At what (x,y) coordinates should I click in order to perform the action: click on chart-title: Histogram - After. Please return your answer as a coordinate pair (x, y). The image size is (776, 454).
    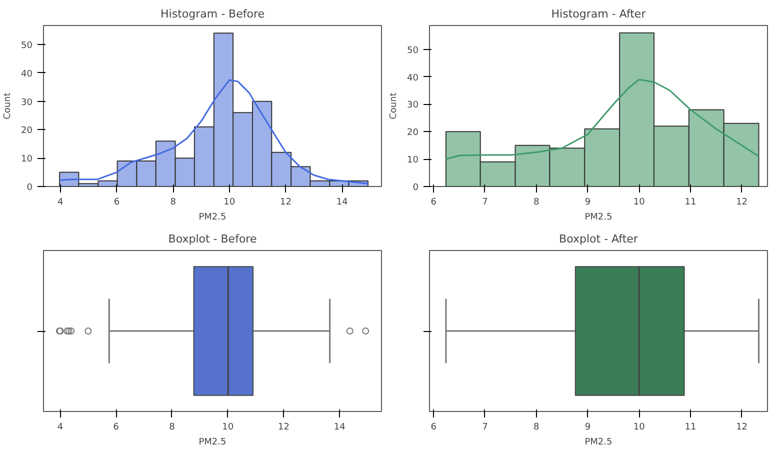
    Looking at the image, I should click on (598, 14).